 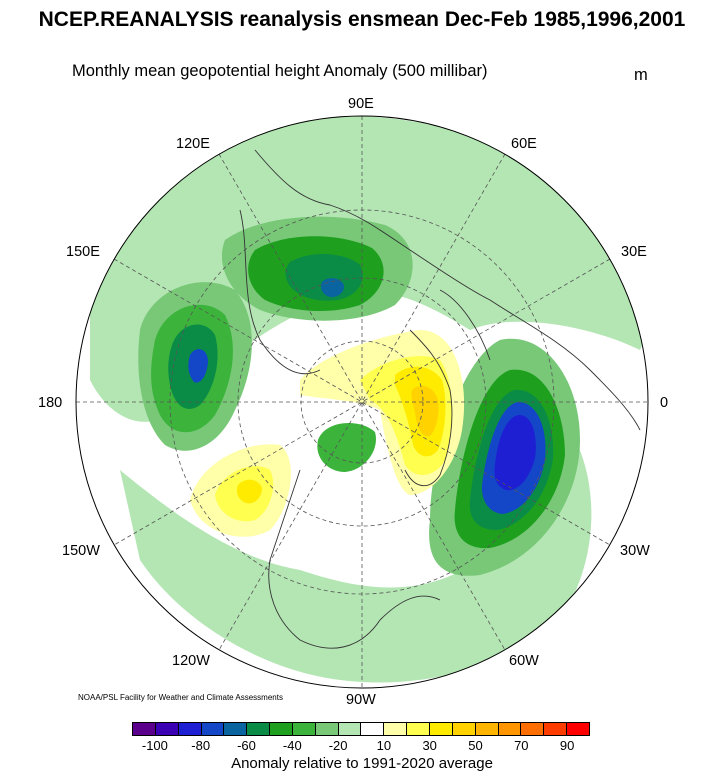 I want to click on colorbar-caption: Anomaly relative to 1991-2020 average, so click(x=362, y=763).